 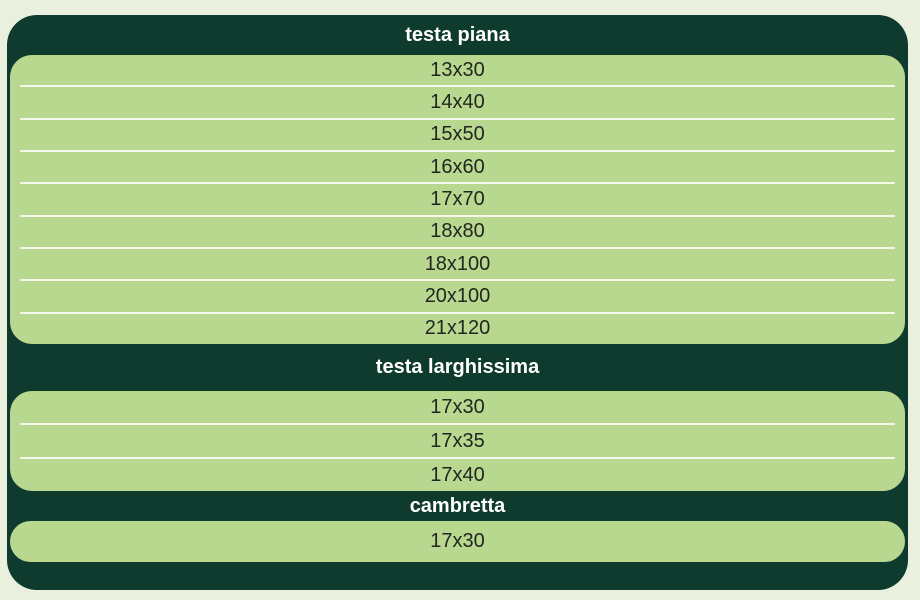 I want to click on size-row: 16x60, so click(x=457, y=166).